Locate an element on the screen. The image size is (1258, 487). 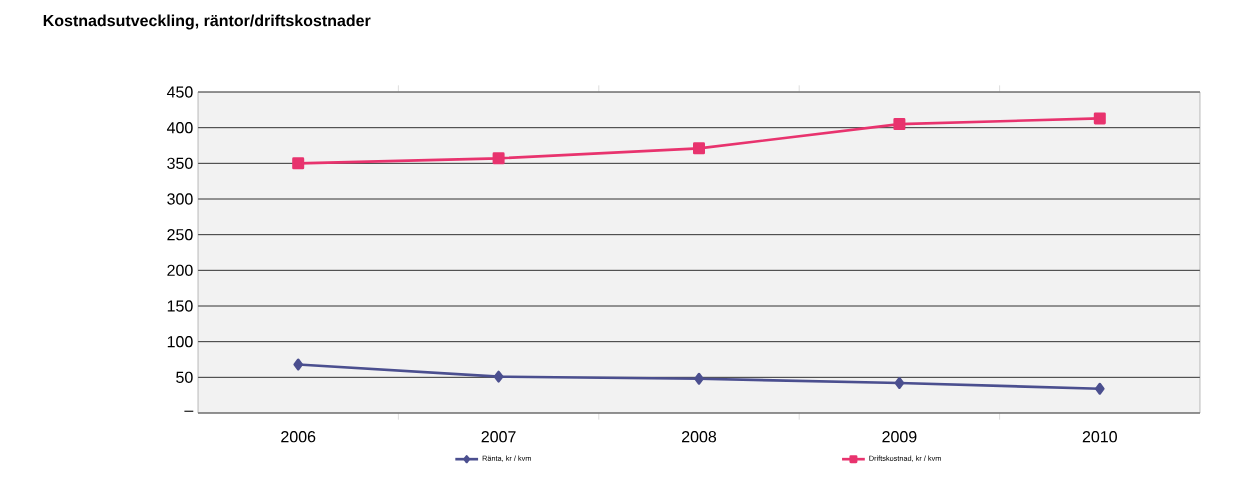
y-tick-label: 450 is located at coordinates (179, 92).